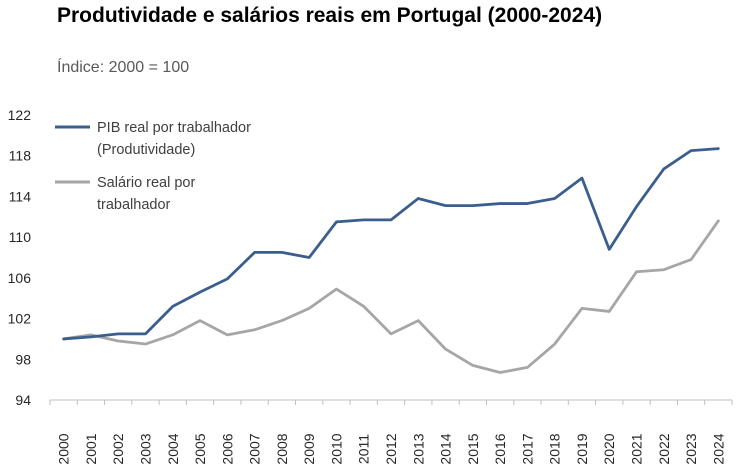 The image size is (740, 467). What do you see at coordinates (20, 257) in the screenshot?
I see `y-axis: 94 98 102 106 110 114 118 122` at bounding box center [20, 257].